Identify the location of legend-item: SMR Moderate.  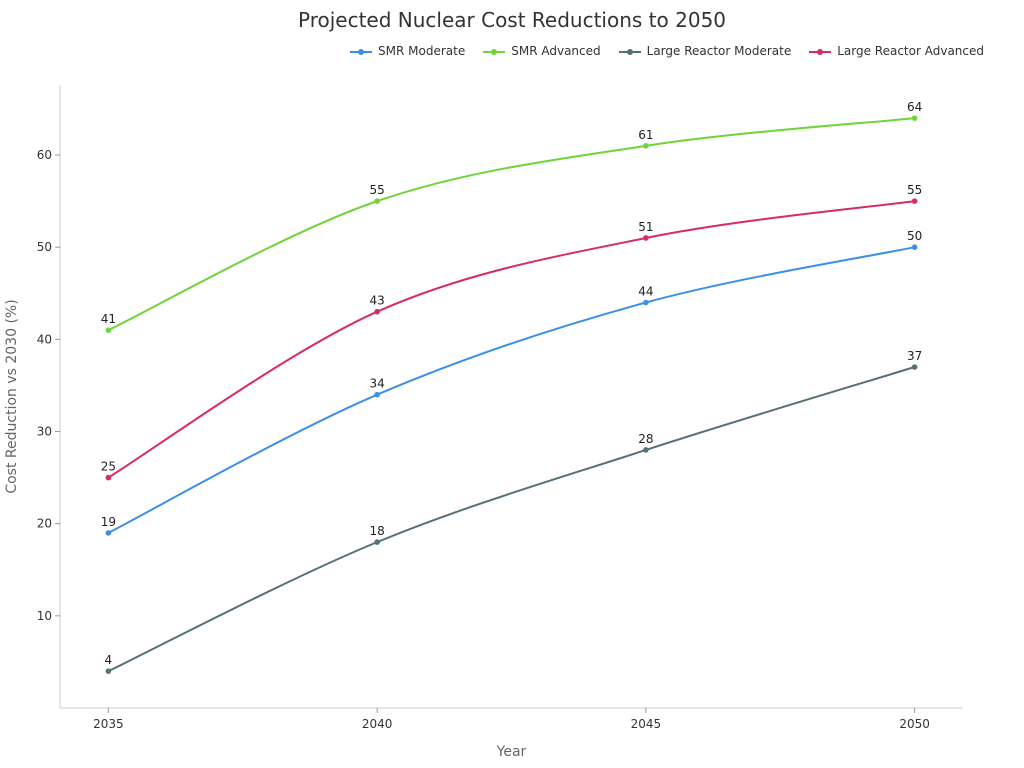
(407, 51).